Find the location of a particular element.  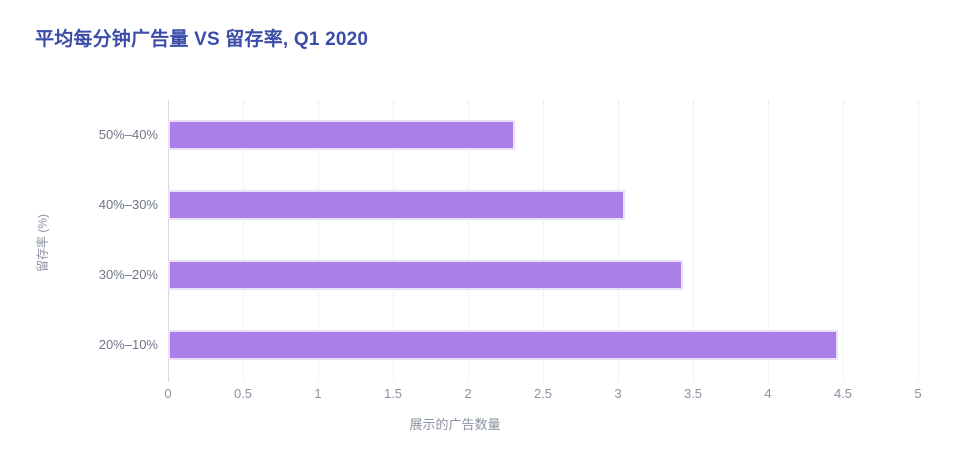

bar-20%–10% is located at coordinates (503, 345).